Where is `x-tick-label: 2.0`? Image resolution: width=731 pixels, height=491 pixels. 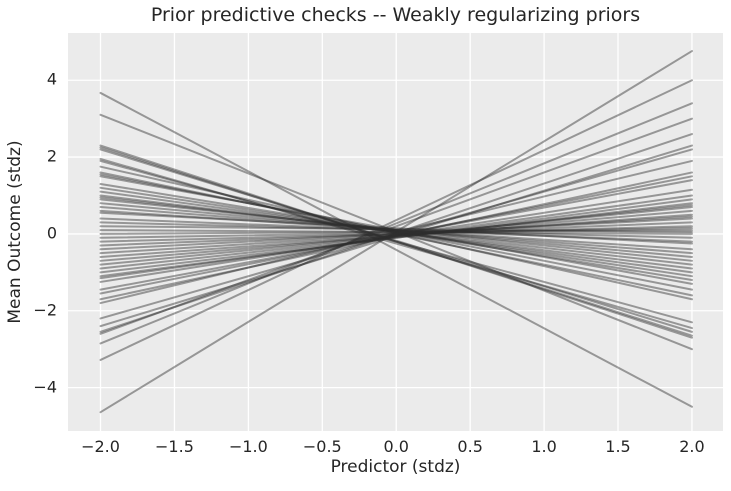 x-tick-label: 2.0 is located at coordinates (692, 446).